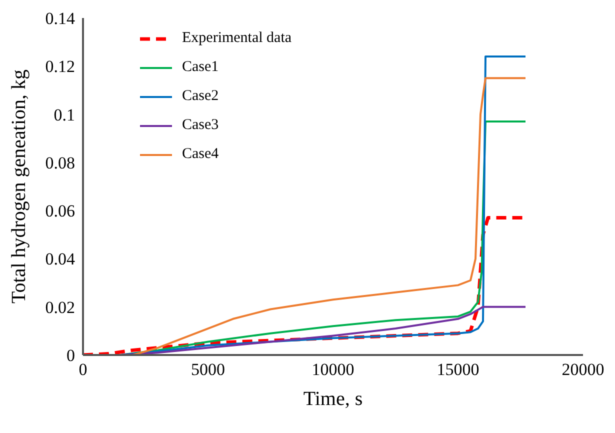 Image resolution: width=615 pixels, height=433 pixels. I want to click on x-tick-label: 0, so click(83, 370).